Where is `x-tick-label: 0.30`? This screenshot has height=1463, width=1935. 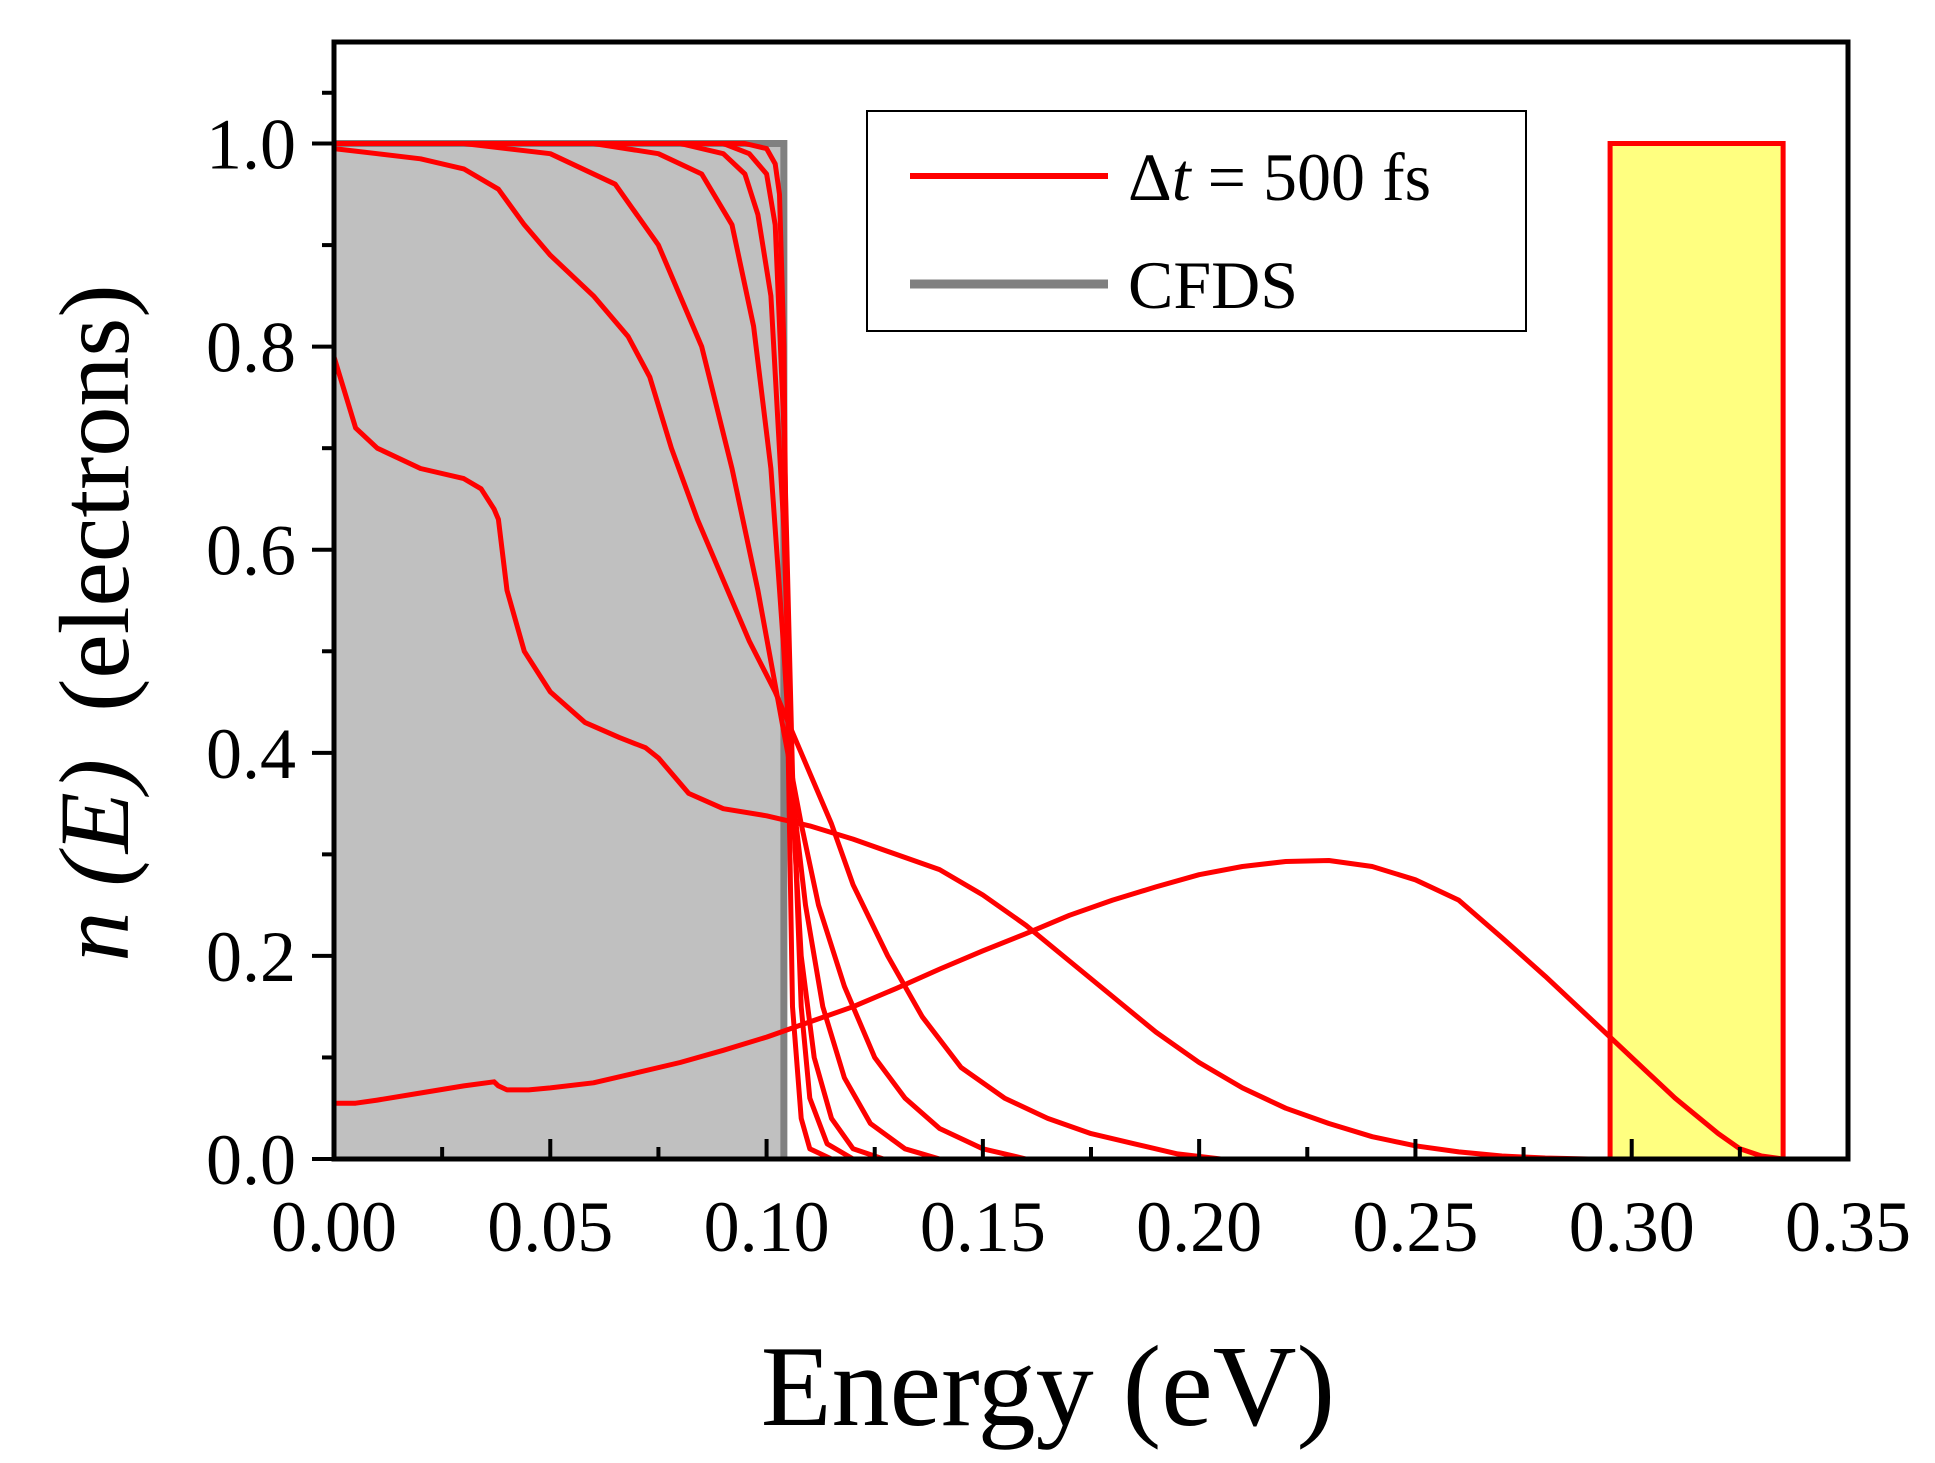
x-tick-label: 0.30 is located at coordinates (1632, 1227).